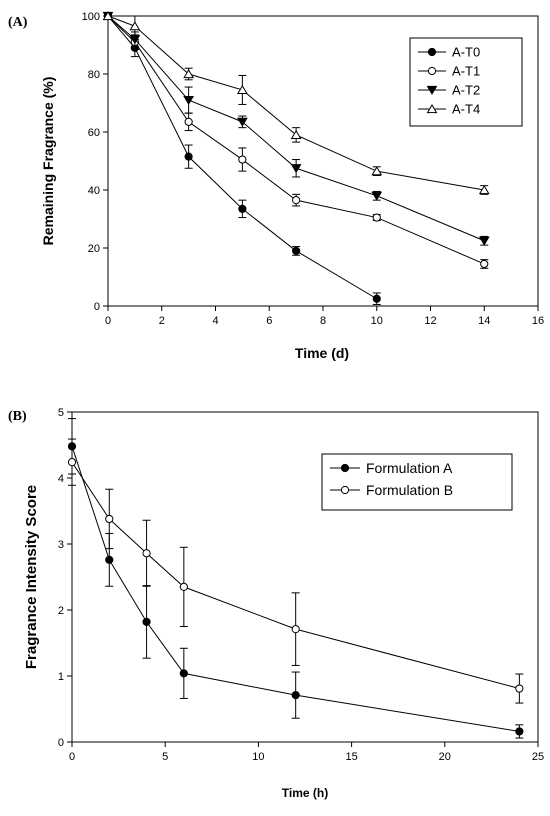 The image size is (550, 816). I want to click on x-tick-label: 2, so click(162, 321).